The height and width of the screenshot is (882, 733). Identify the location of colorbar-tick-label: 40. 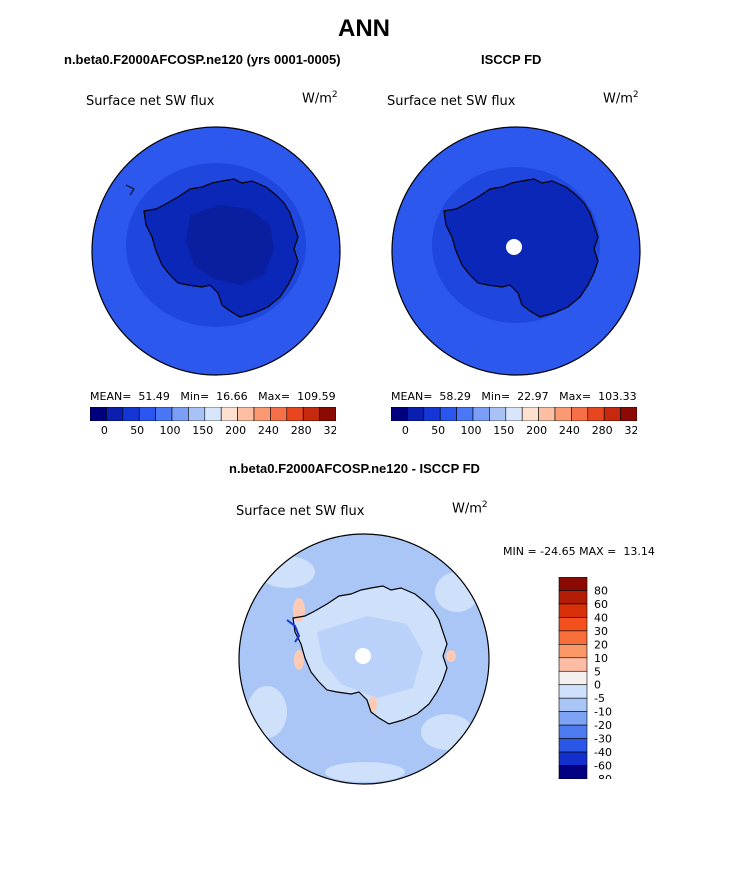
(601, 617).